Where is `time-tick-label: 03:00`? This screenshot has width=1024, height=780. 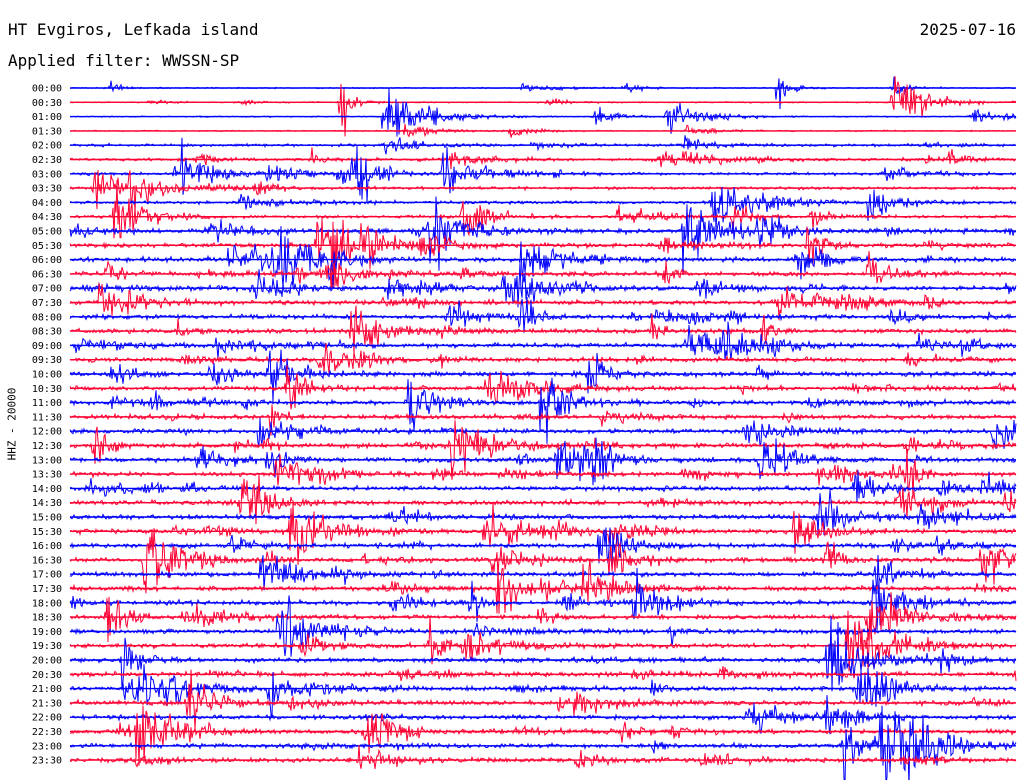 time-tick-label: 03:00 is located at coordinates (47, 174).